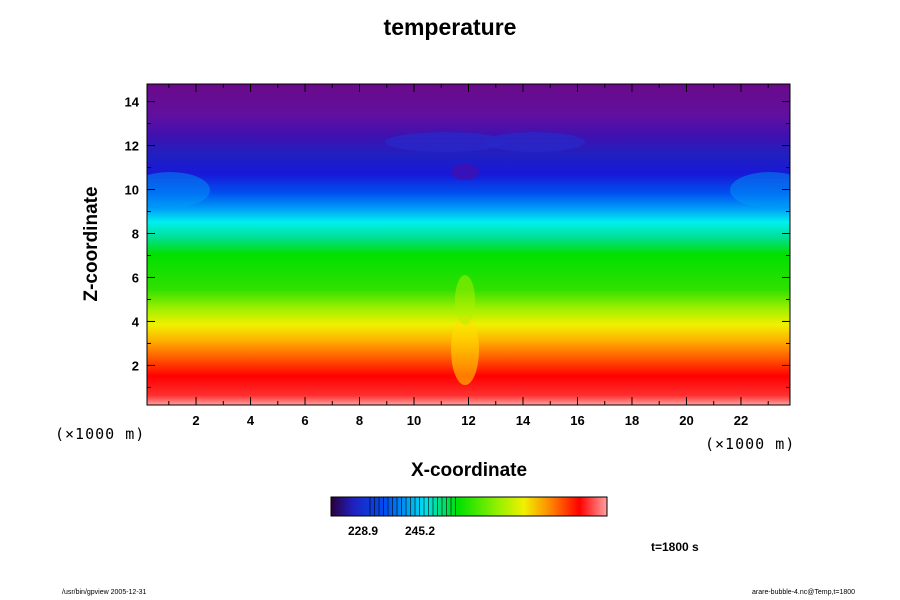 The width and height of the screenshot is (900, 600). Describe the element at coordinates (359, 420) in the screenshot. I see `x-tick-label: 8` at that location.